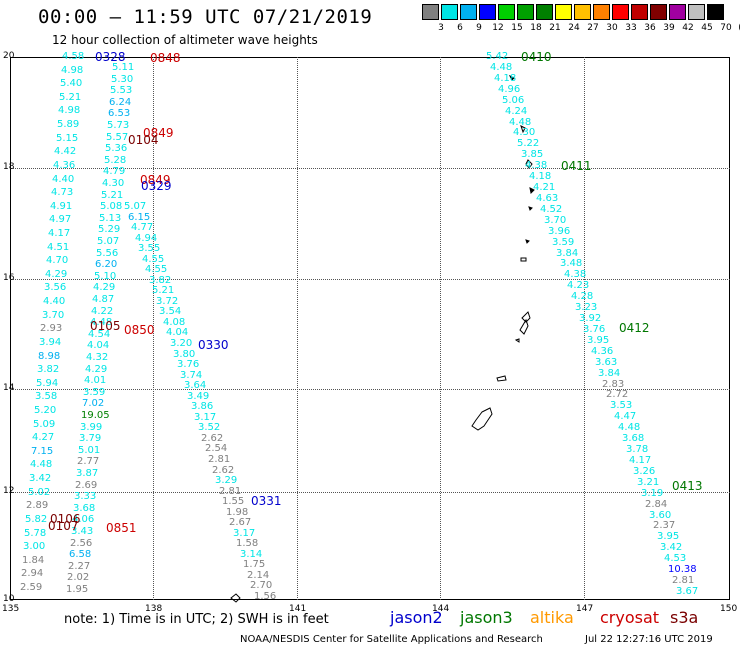 The width and height of the screenshot is (740, 650). Describe the element at coordinates (44, 424) in the screenshot. I see `wave-height-value: 5.09` at that location.